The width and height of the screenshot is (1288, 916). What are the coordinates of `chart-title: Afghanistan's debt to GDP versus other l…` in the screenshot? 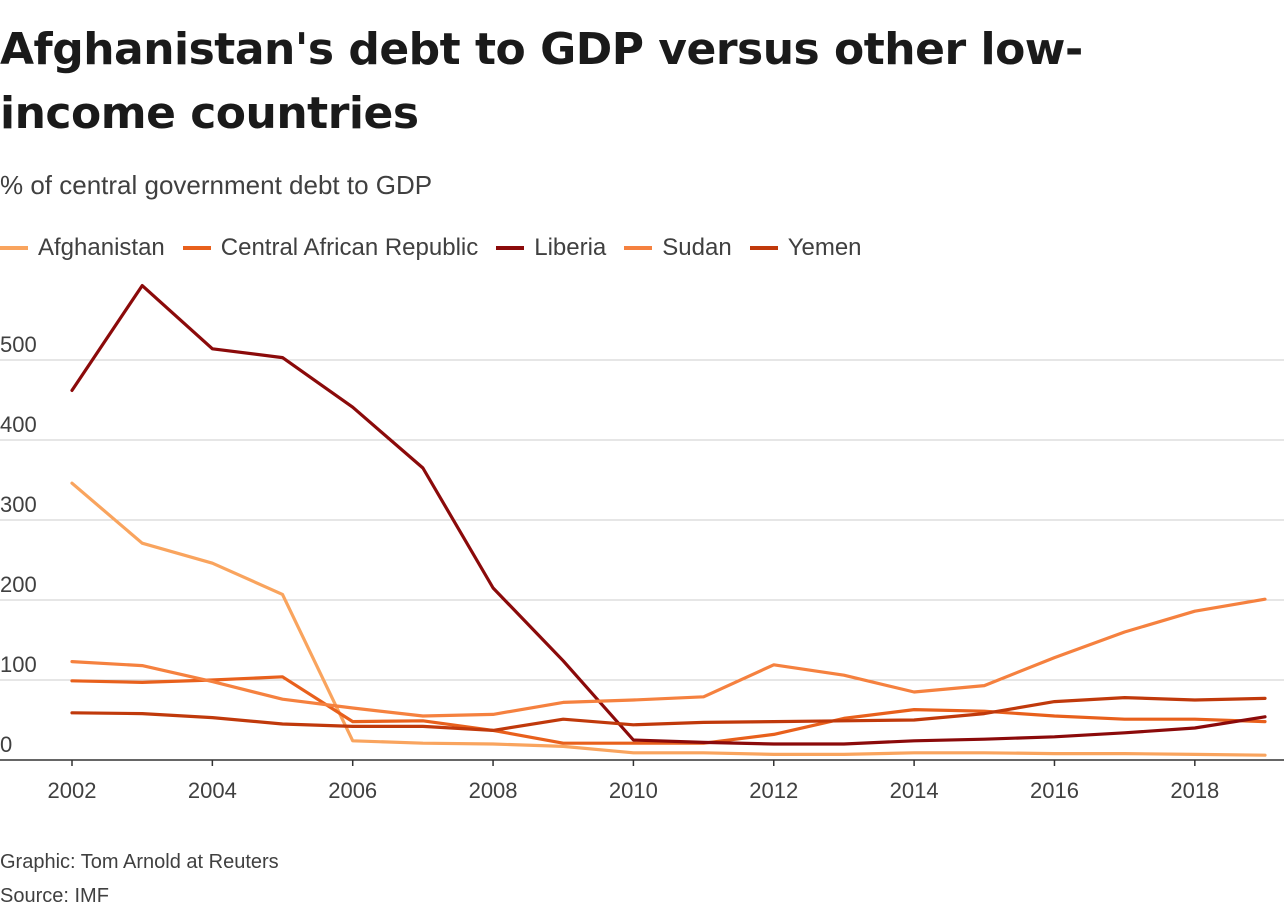 It's located at (541, 81).